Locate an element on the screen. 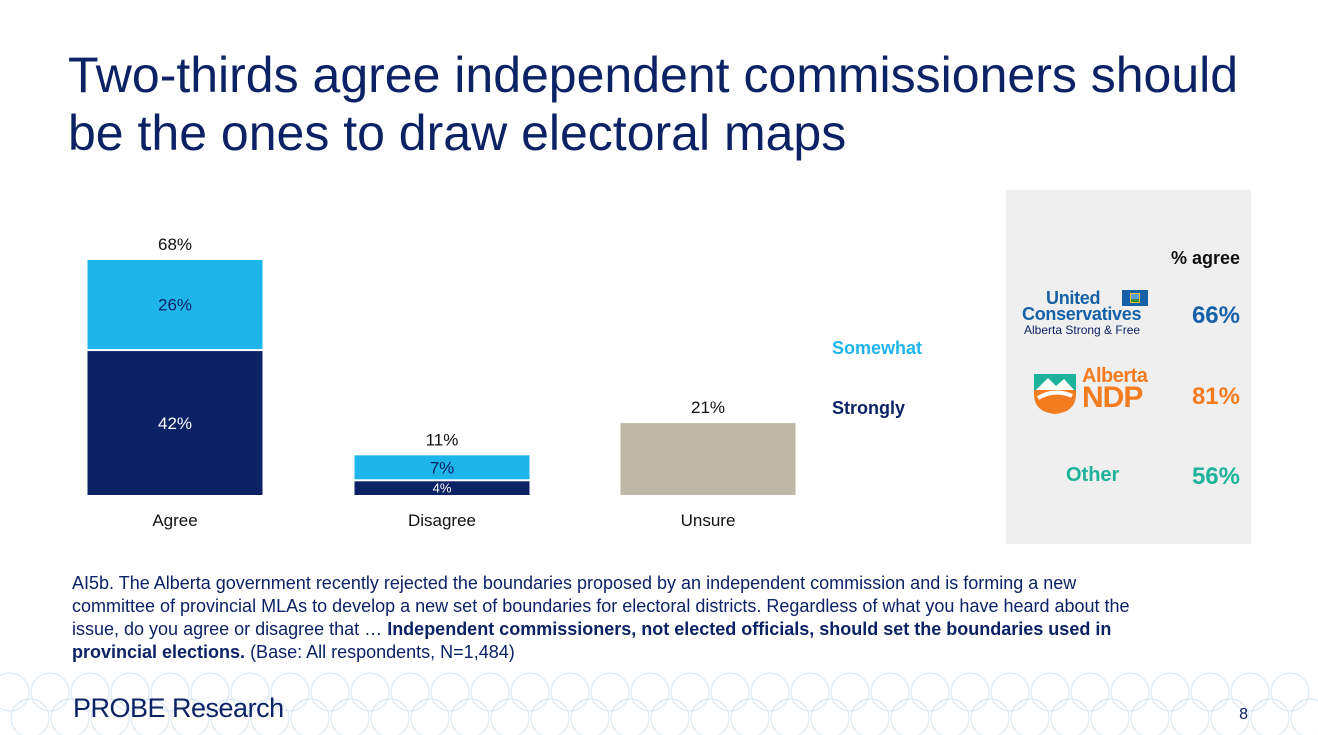 The height and width of the screenshot is (735, 1318). ucp-agree-value: 66% is located at coordinates (1215, 315).